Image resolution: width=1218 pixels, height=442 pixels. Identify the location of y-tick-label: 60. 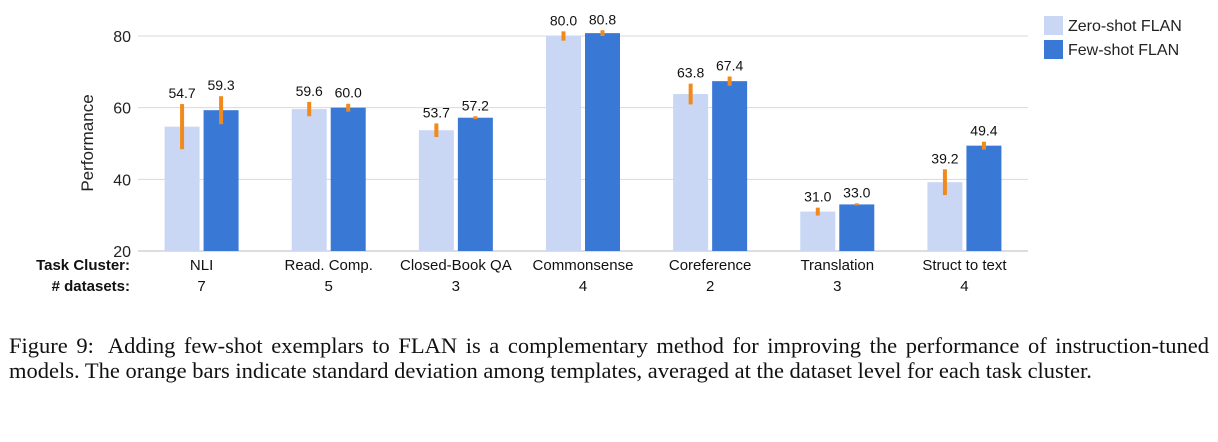
(122, 109).